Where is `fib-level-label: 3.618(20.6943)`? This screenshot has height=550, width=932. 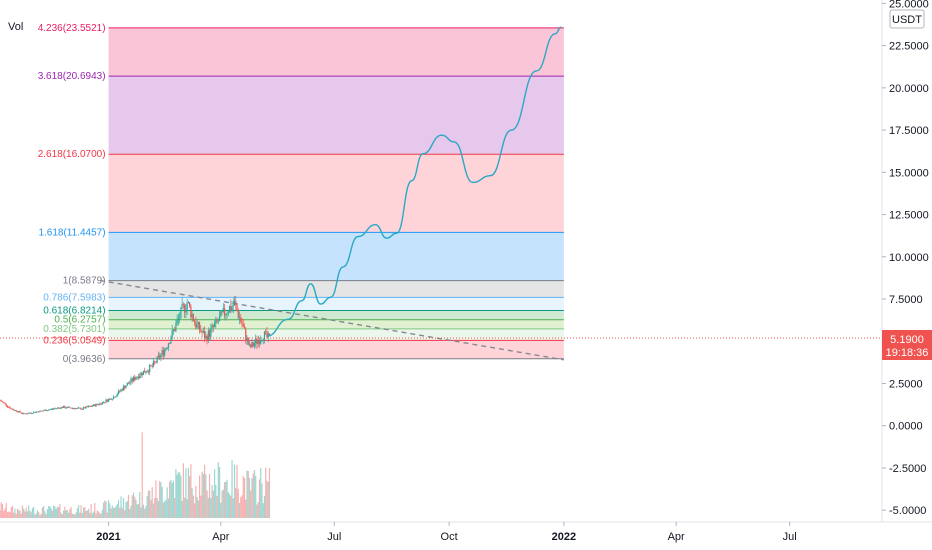
fib-level-label: 3.618(20.6943) is located at coordinates (72, 76).